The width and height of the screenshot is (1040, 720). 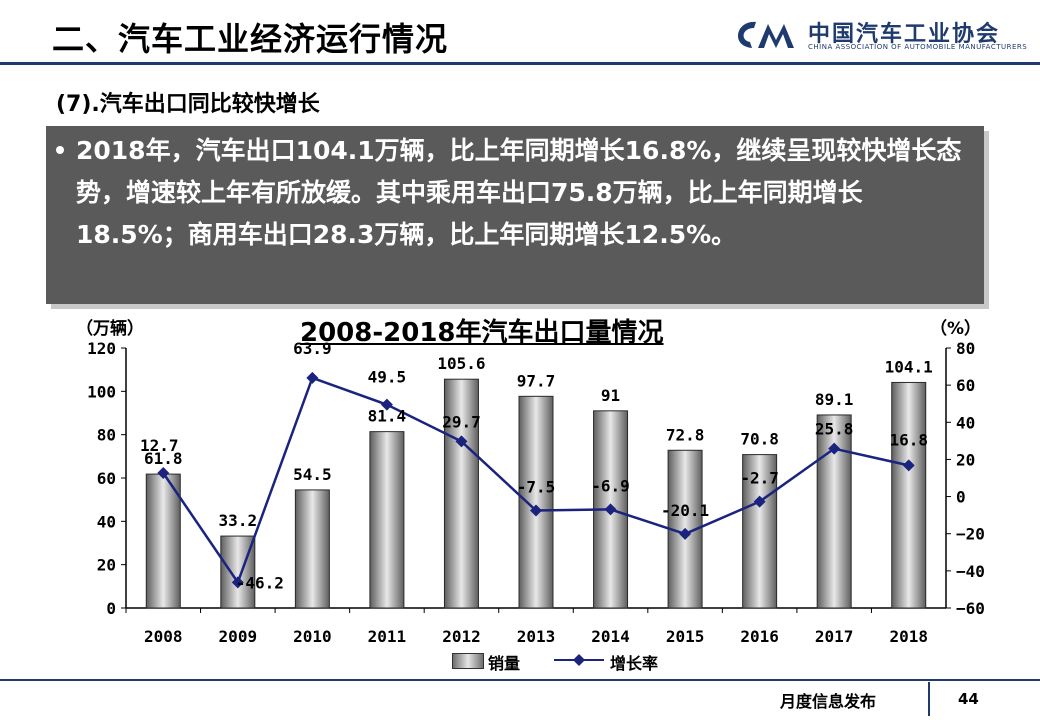 What do you see at coordinates (536, 380) in the screenshot?
I see `bar-value-label: 97.7` at bounding box center [536, 380].